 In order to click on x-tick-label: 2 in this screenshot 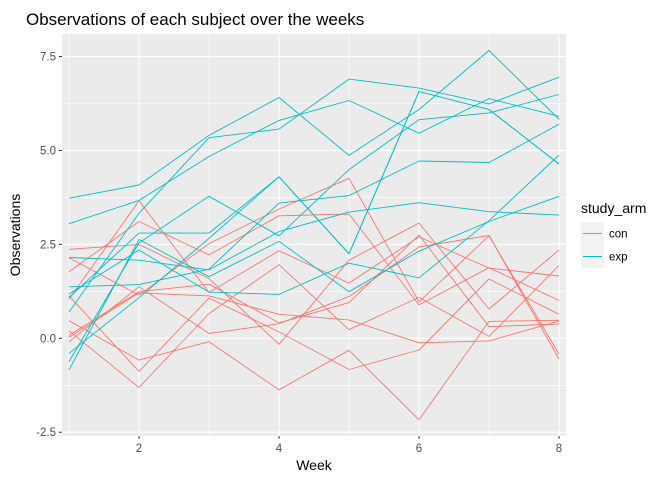, I will do `click(139, 449)`.